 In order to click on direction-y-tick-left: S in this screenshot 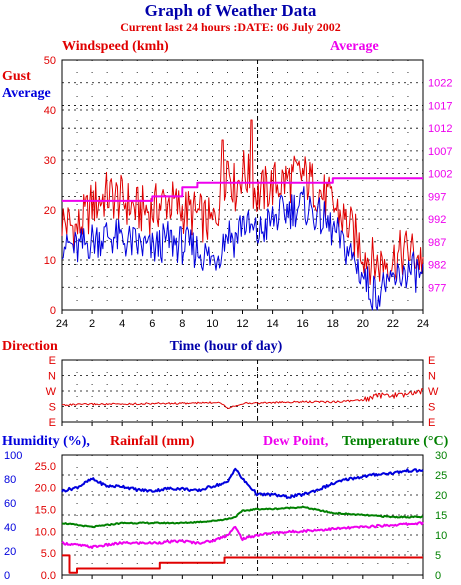, I will do `click(52, 408)`.